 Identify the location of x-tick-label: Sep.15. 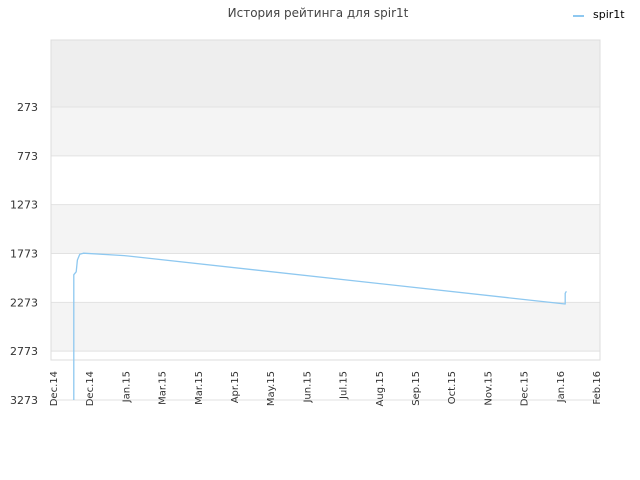
(416, 388).